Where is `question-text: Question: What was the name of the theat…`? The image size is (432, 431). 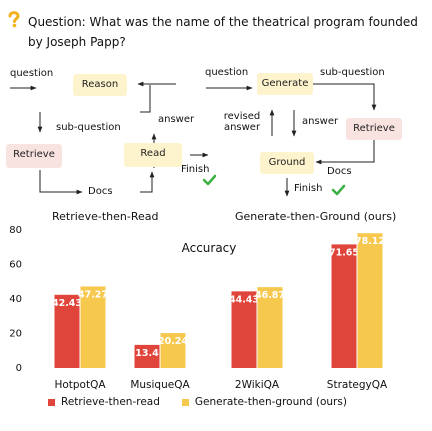
question-text: Question: What was the name of the theat… is located at coordinates (223, 32).